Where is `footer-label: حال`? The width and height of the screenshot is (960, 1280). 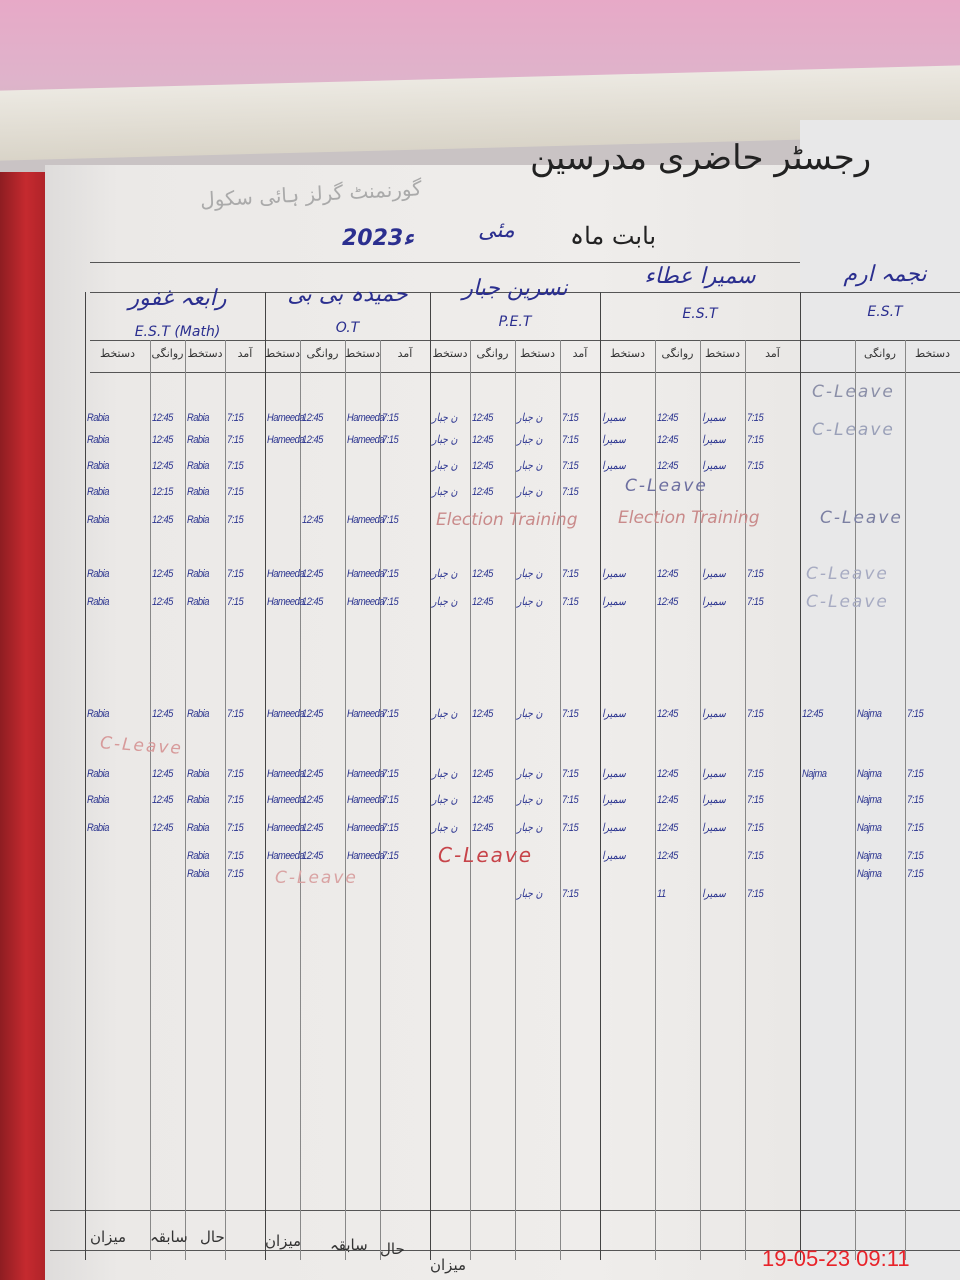 footer-label: حال is located at coordinates (212, 1237).